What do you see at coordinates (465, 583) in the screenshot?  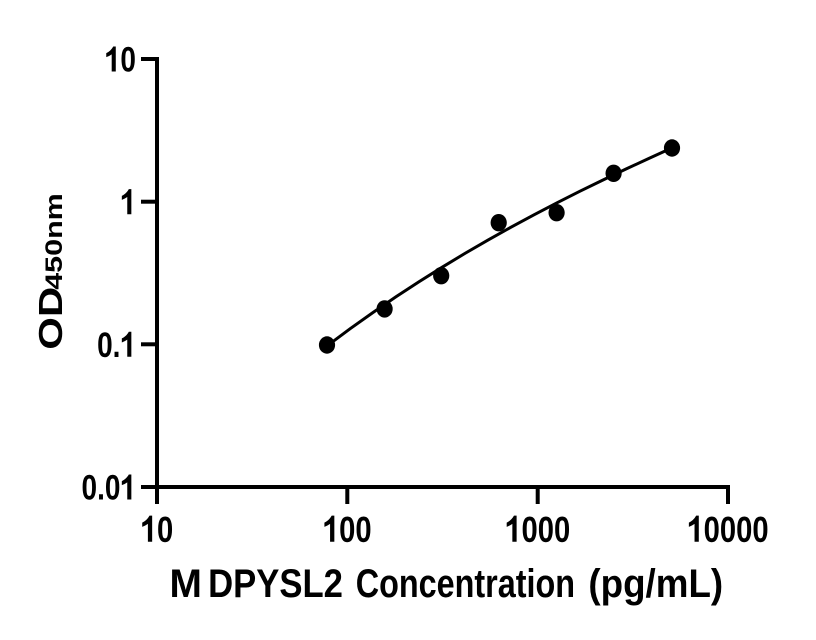 I see `svg-text: Concentration` at bounding box center [465, 583].